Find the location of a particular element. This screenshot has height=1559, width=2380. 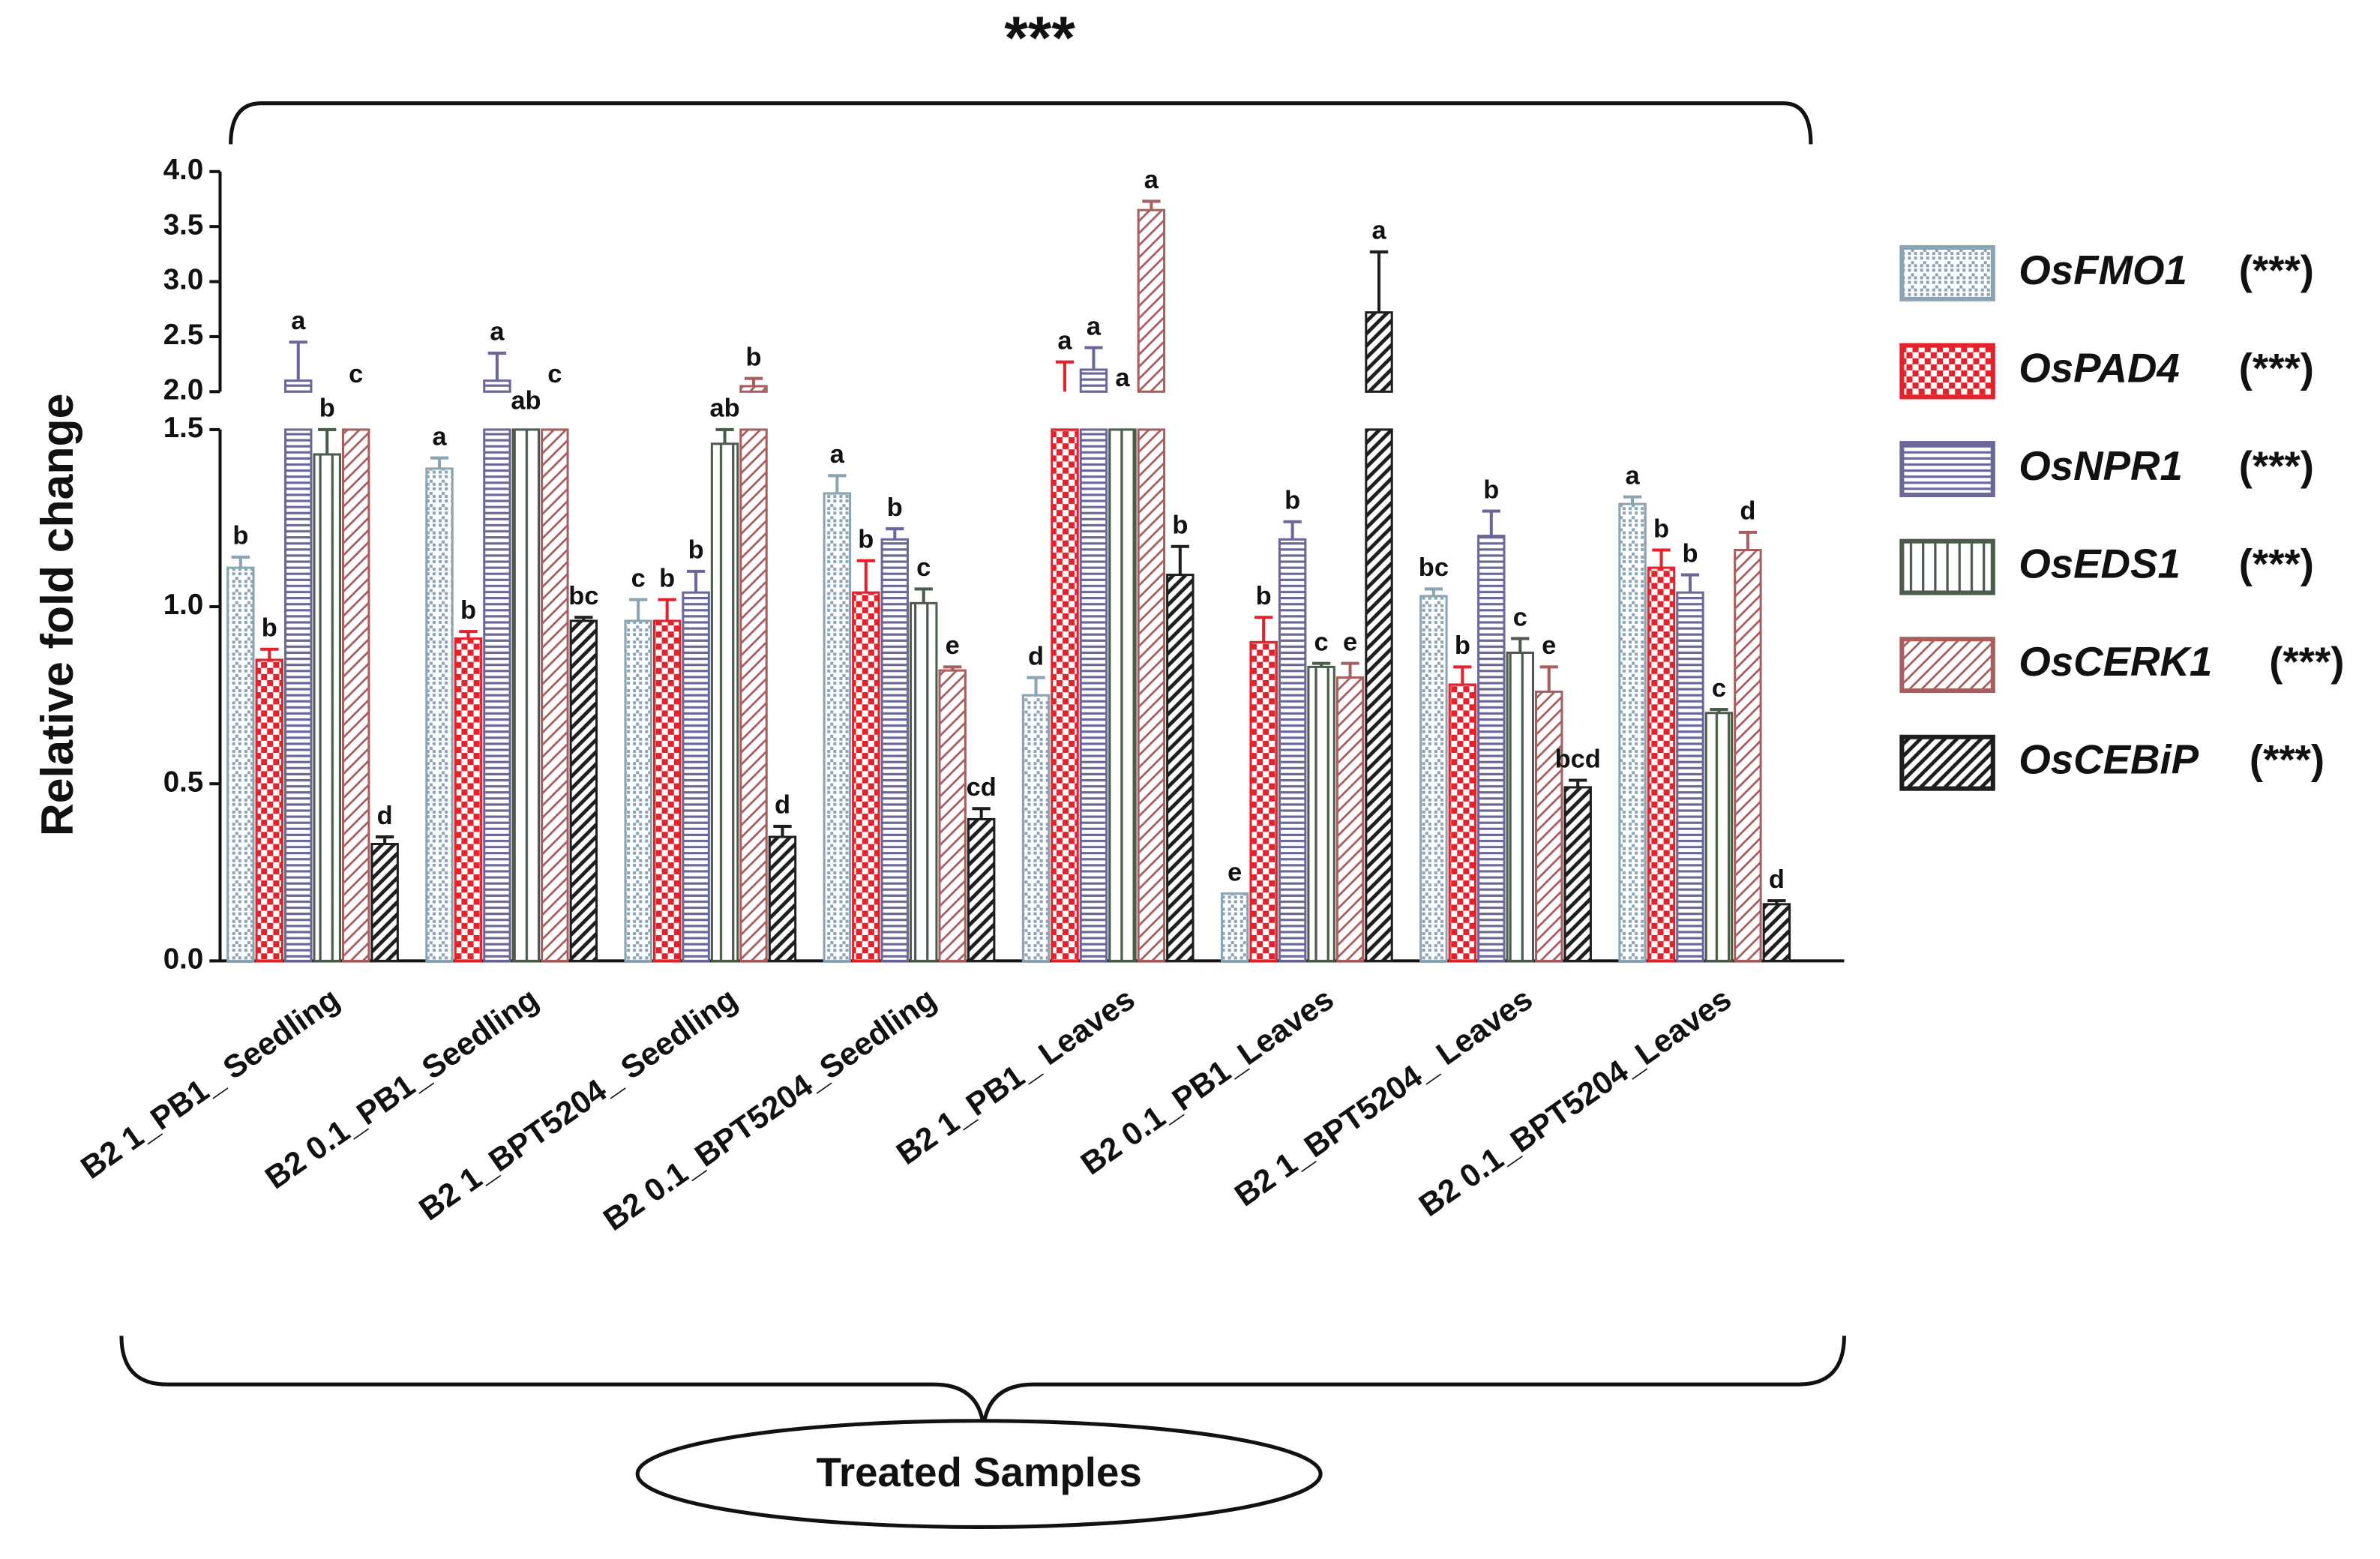

legend-label: OsFMO1 is located at coordinates (2103, 270).